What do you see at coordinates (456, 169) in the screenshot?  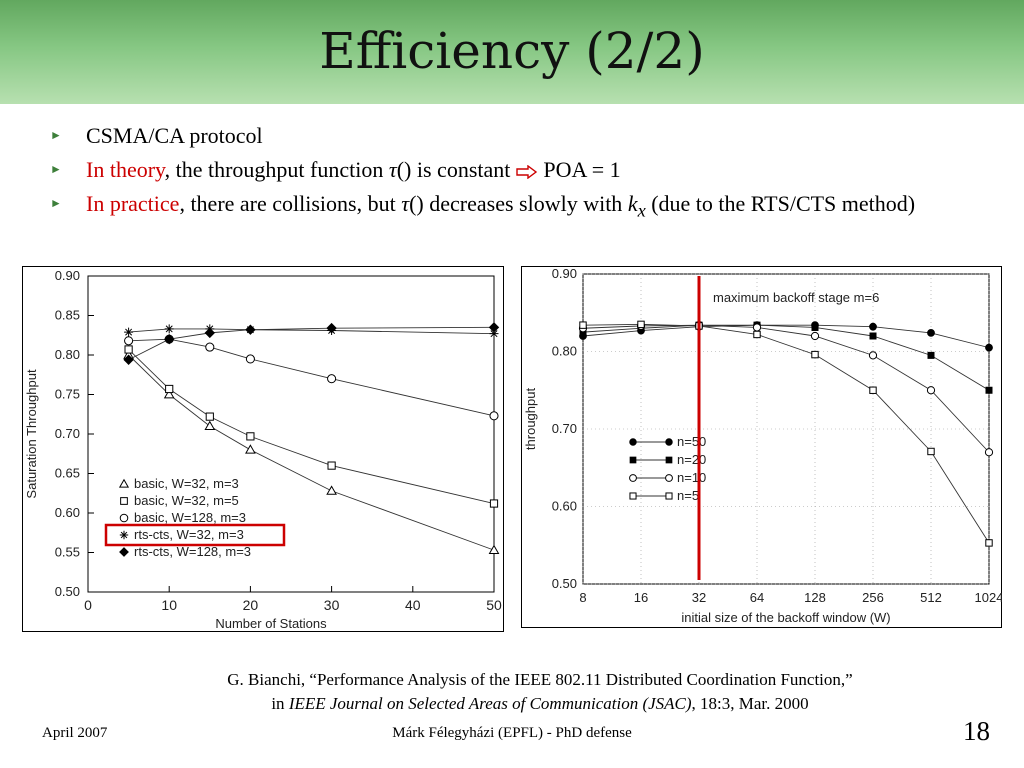 I see `bullet-text: () is constant` at bounding box center [456, 169].